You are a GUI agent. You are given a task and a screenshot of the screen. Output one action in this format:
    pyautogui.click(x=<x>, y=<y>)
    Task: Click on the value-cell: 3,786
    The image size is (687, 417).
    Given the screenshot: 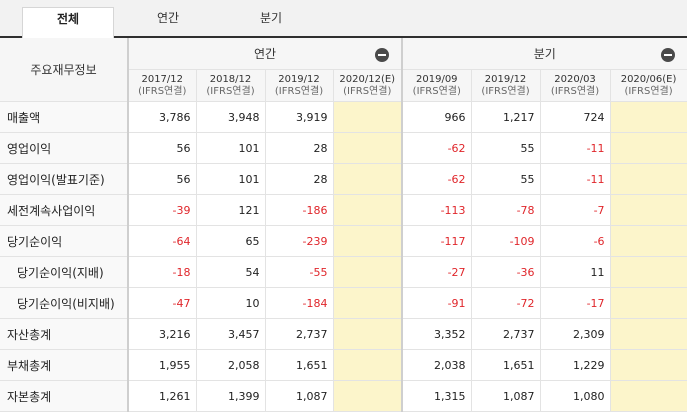 What is the action you would take?
    pyautogui.click(x=162, y=117)
    